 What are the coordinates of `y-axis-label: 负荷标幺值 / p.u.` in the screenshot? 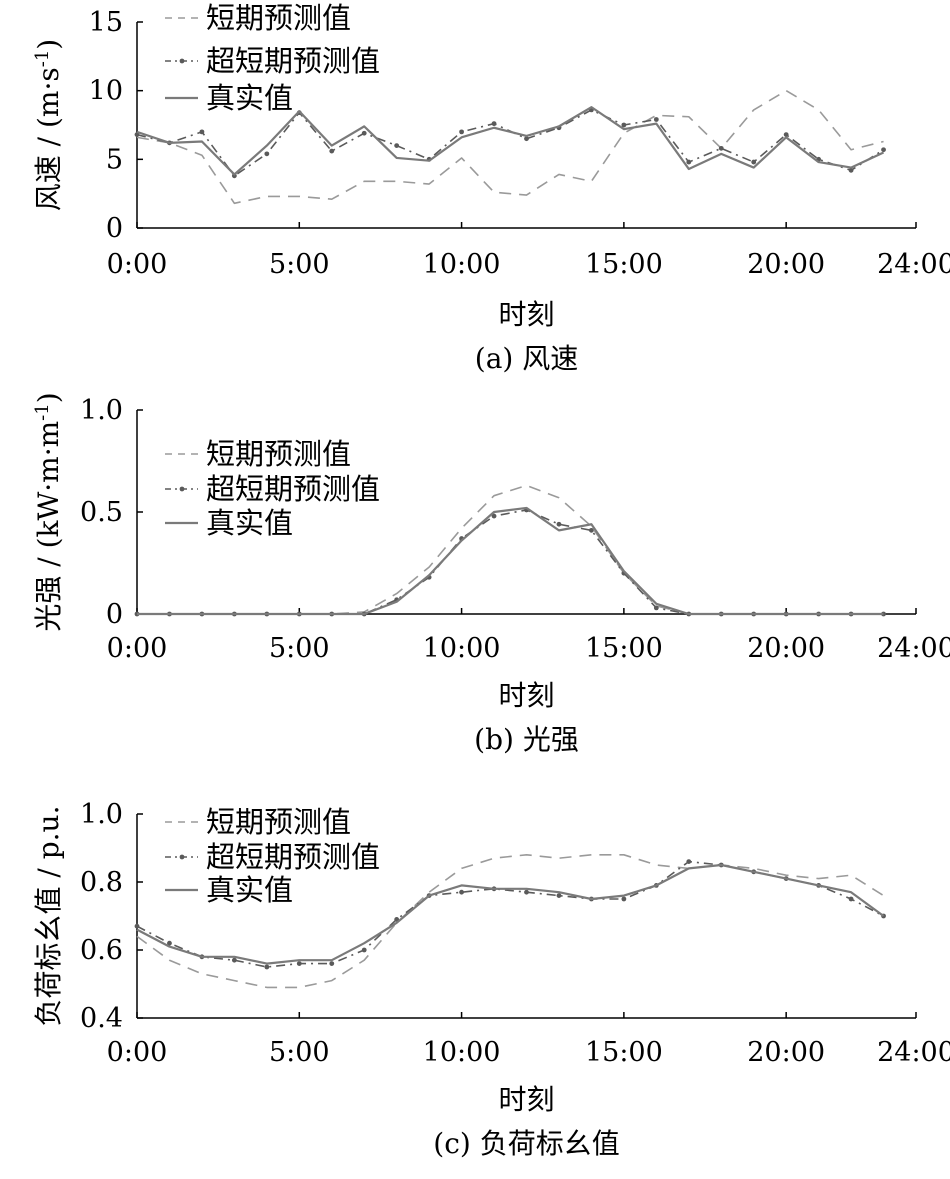 It's located at (48, 916).